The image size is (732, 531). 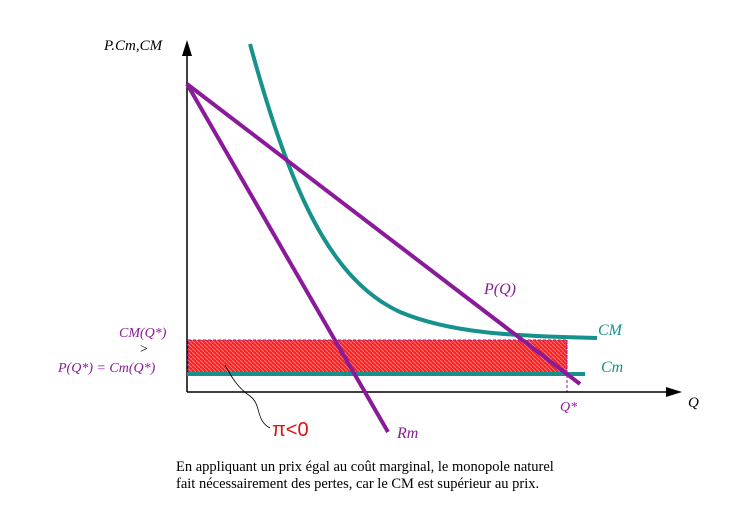 I want to click on demand-label: P(Q), so click(x=499, y=289).